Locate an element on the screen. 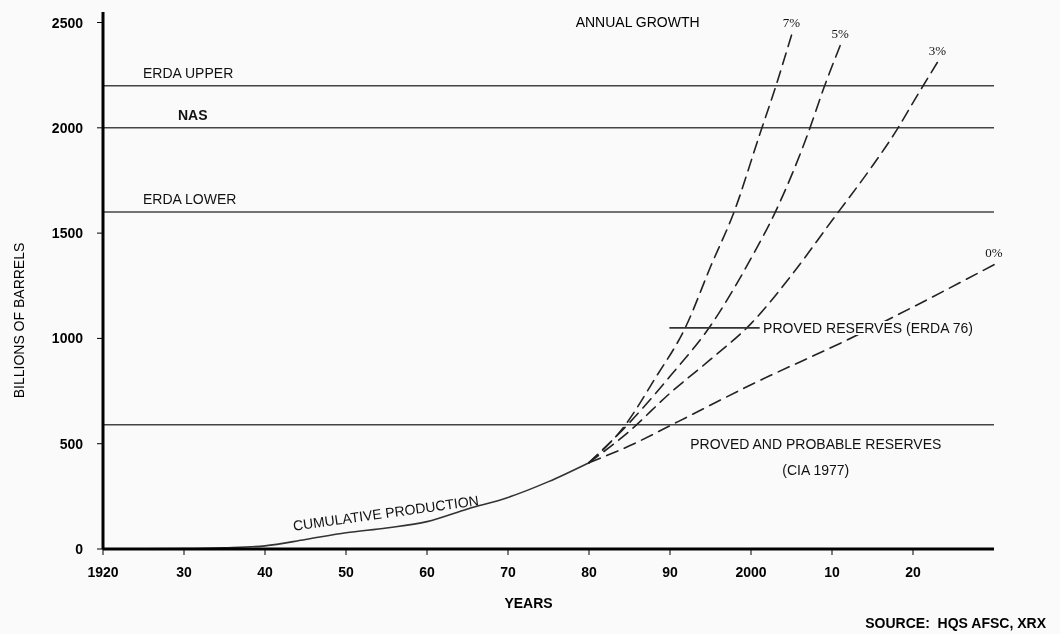 The image size is (1060, 634). y-tick-label: 1500 is located at coordinates (67, 233).